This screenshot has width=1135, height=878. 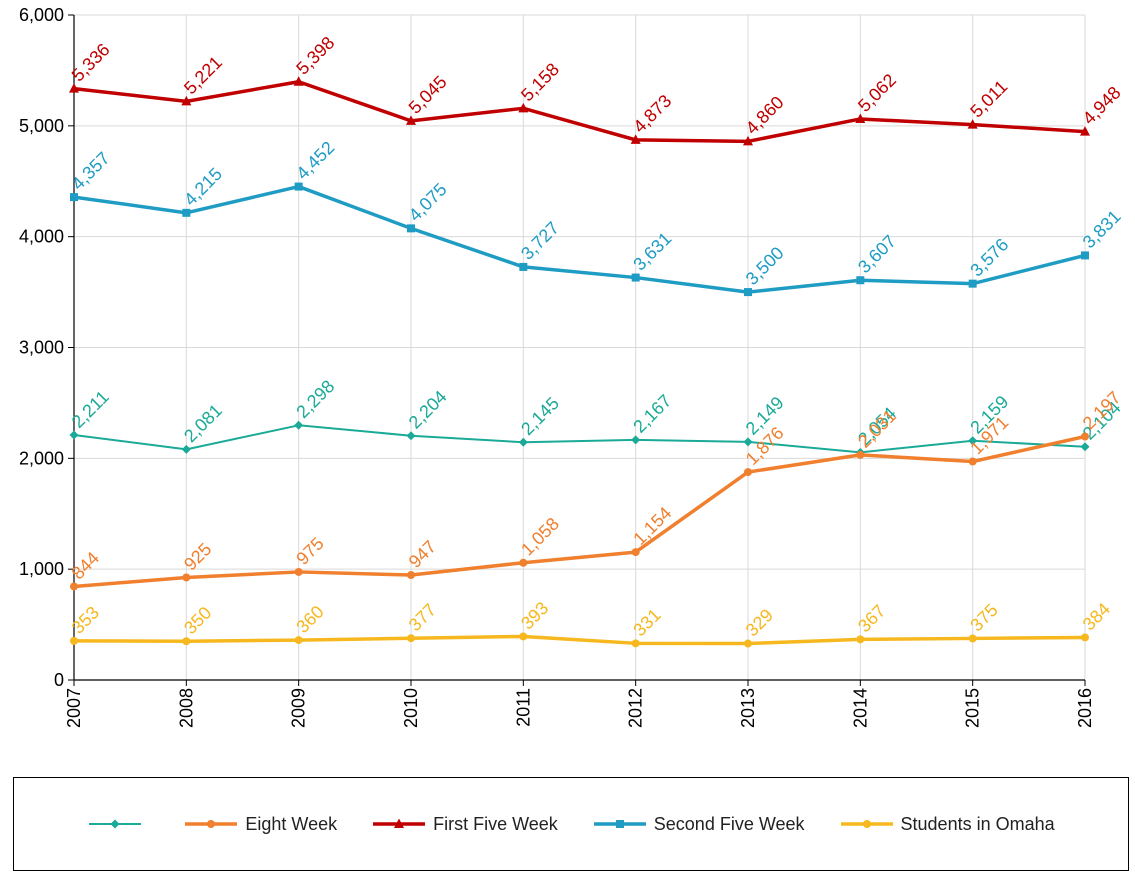 I want to click on y-tick-label: 2,000, so click(x=41, y=458).